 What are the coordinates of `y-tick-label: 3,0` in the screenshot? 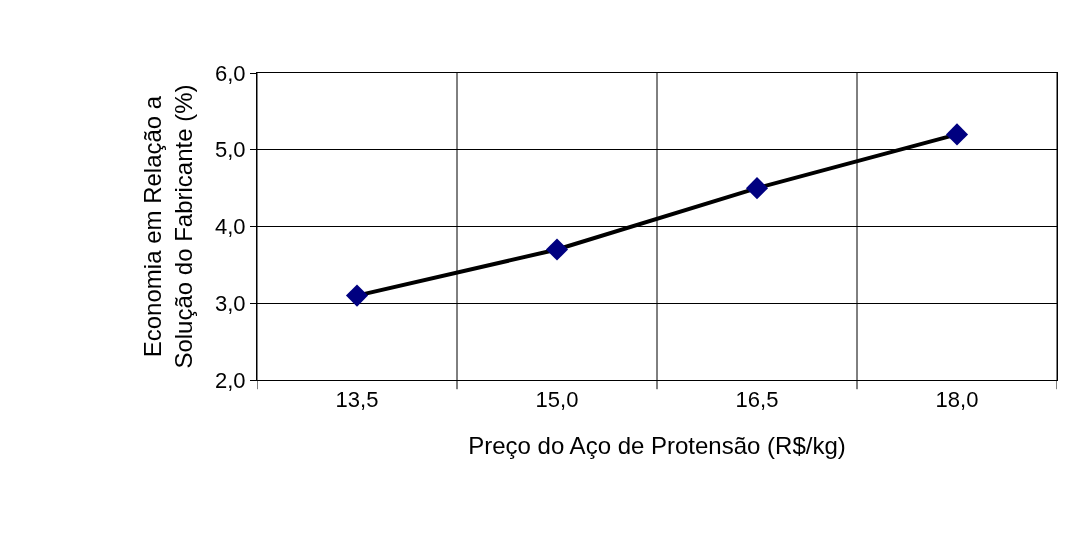 It's located at (230, 303).